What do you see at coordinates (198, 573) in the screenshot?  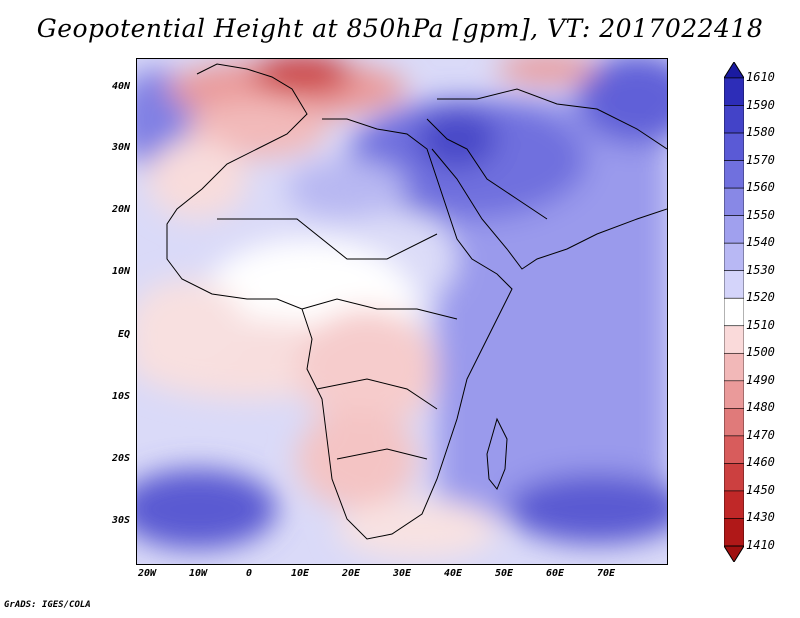 I see `lon-tick: 10W` at bounding box center [198, 573].